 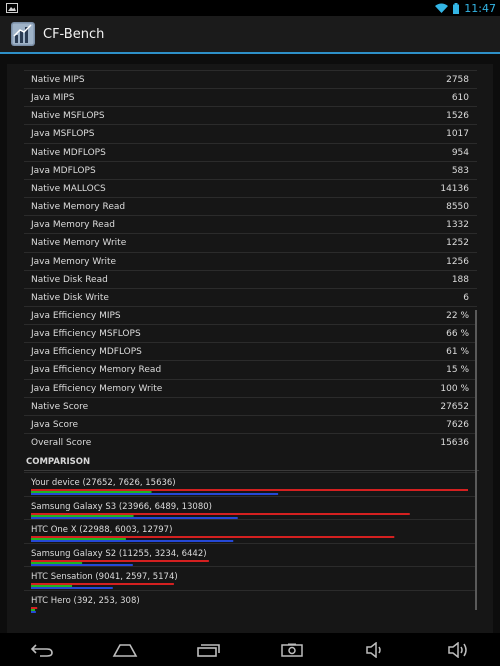 I want to click on screenshot-button, so click(x=292, y=650).